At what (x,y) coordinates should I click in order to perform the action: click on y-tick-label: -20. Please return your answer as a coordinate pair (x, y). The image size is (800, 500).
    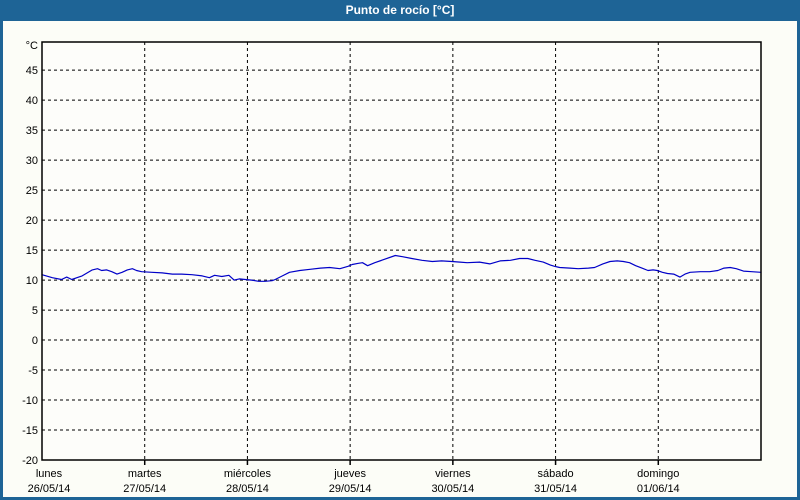
    Looking at the image, I should click on (30, 461).